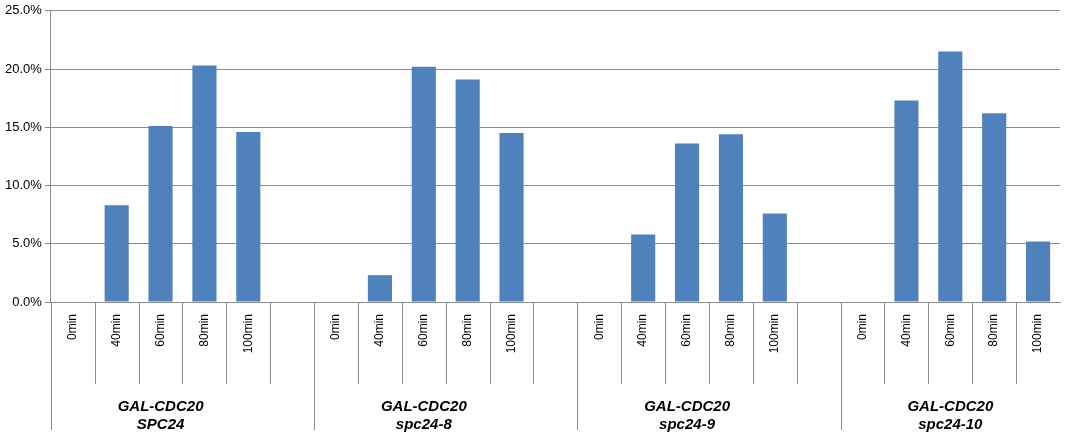 The width and height of the screenshot is (1065, 446). Describe the element at coordinates (27, 301) in the screenshot. I see `y-tick-label: 0.0%` at that location.